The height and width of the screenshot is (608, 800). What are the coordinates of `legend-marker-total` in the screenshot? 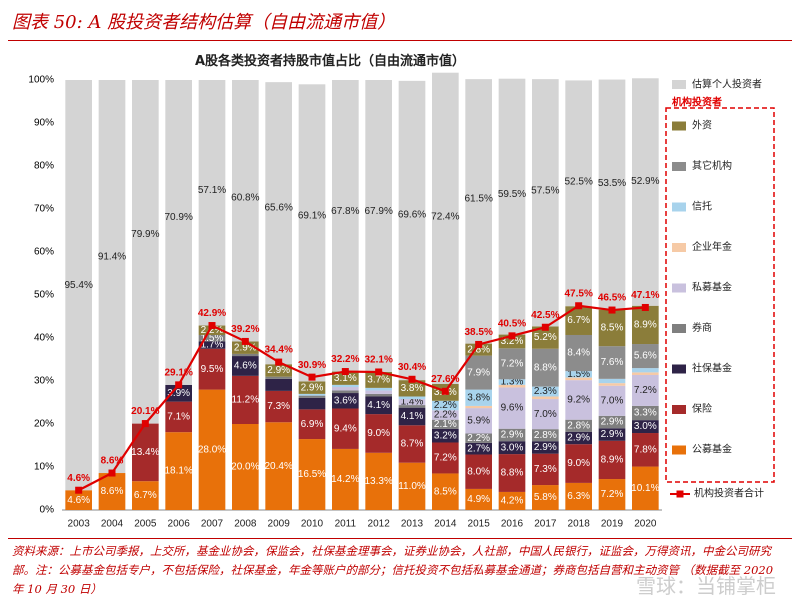 It's located at (680, 494).